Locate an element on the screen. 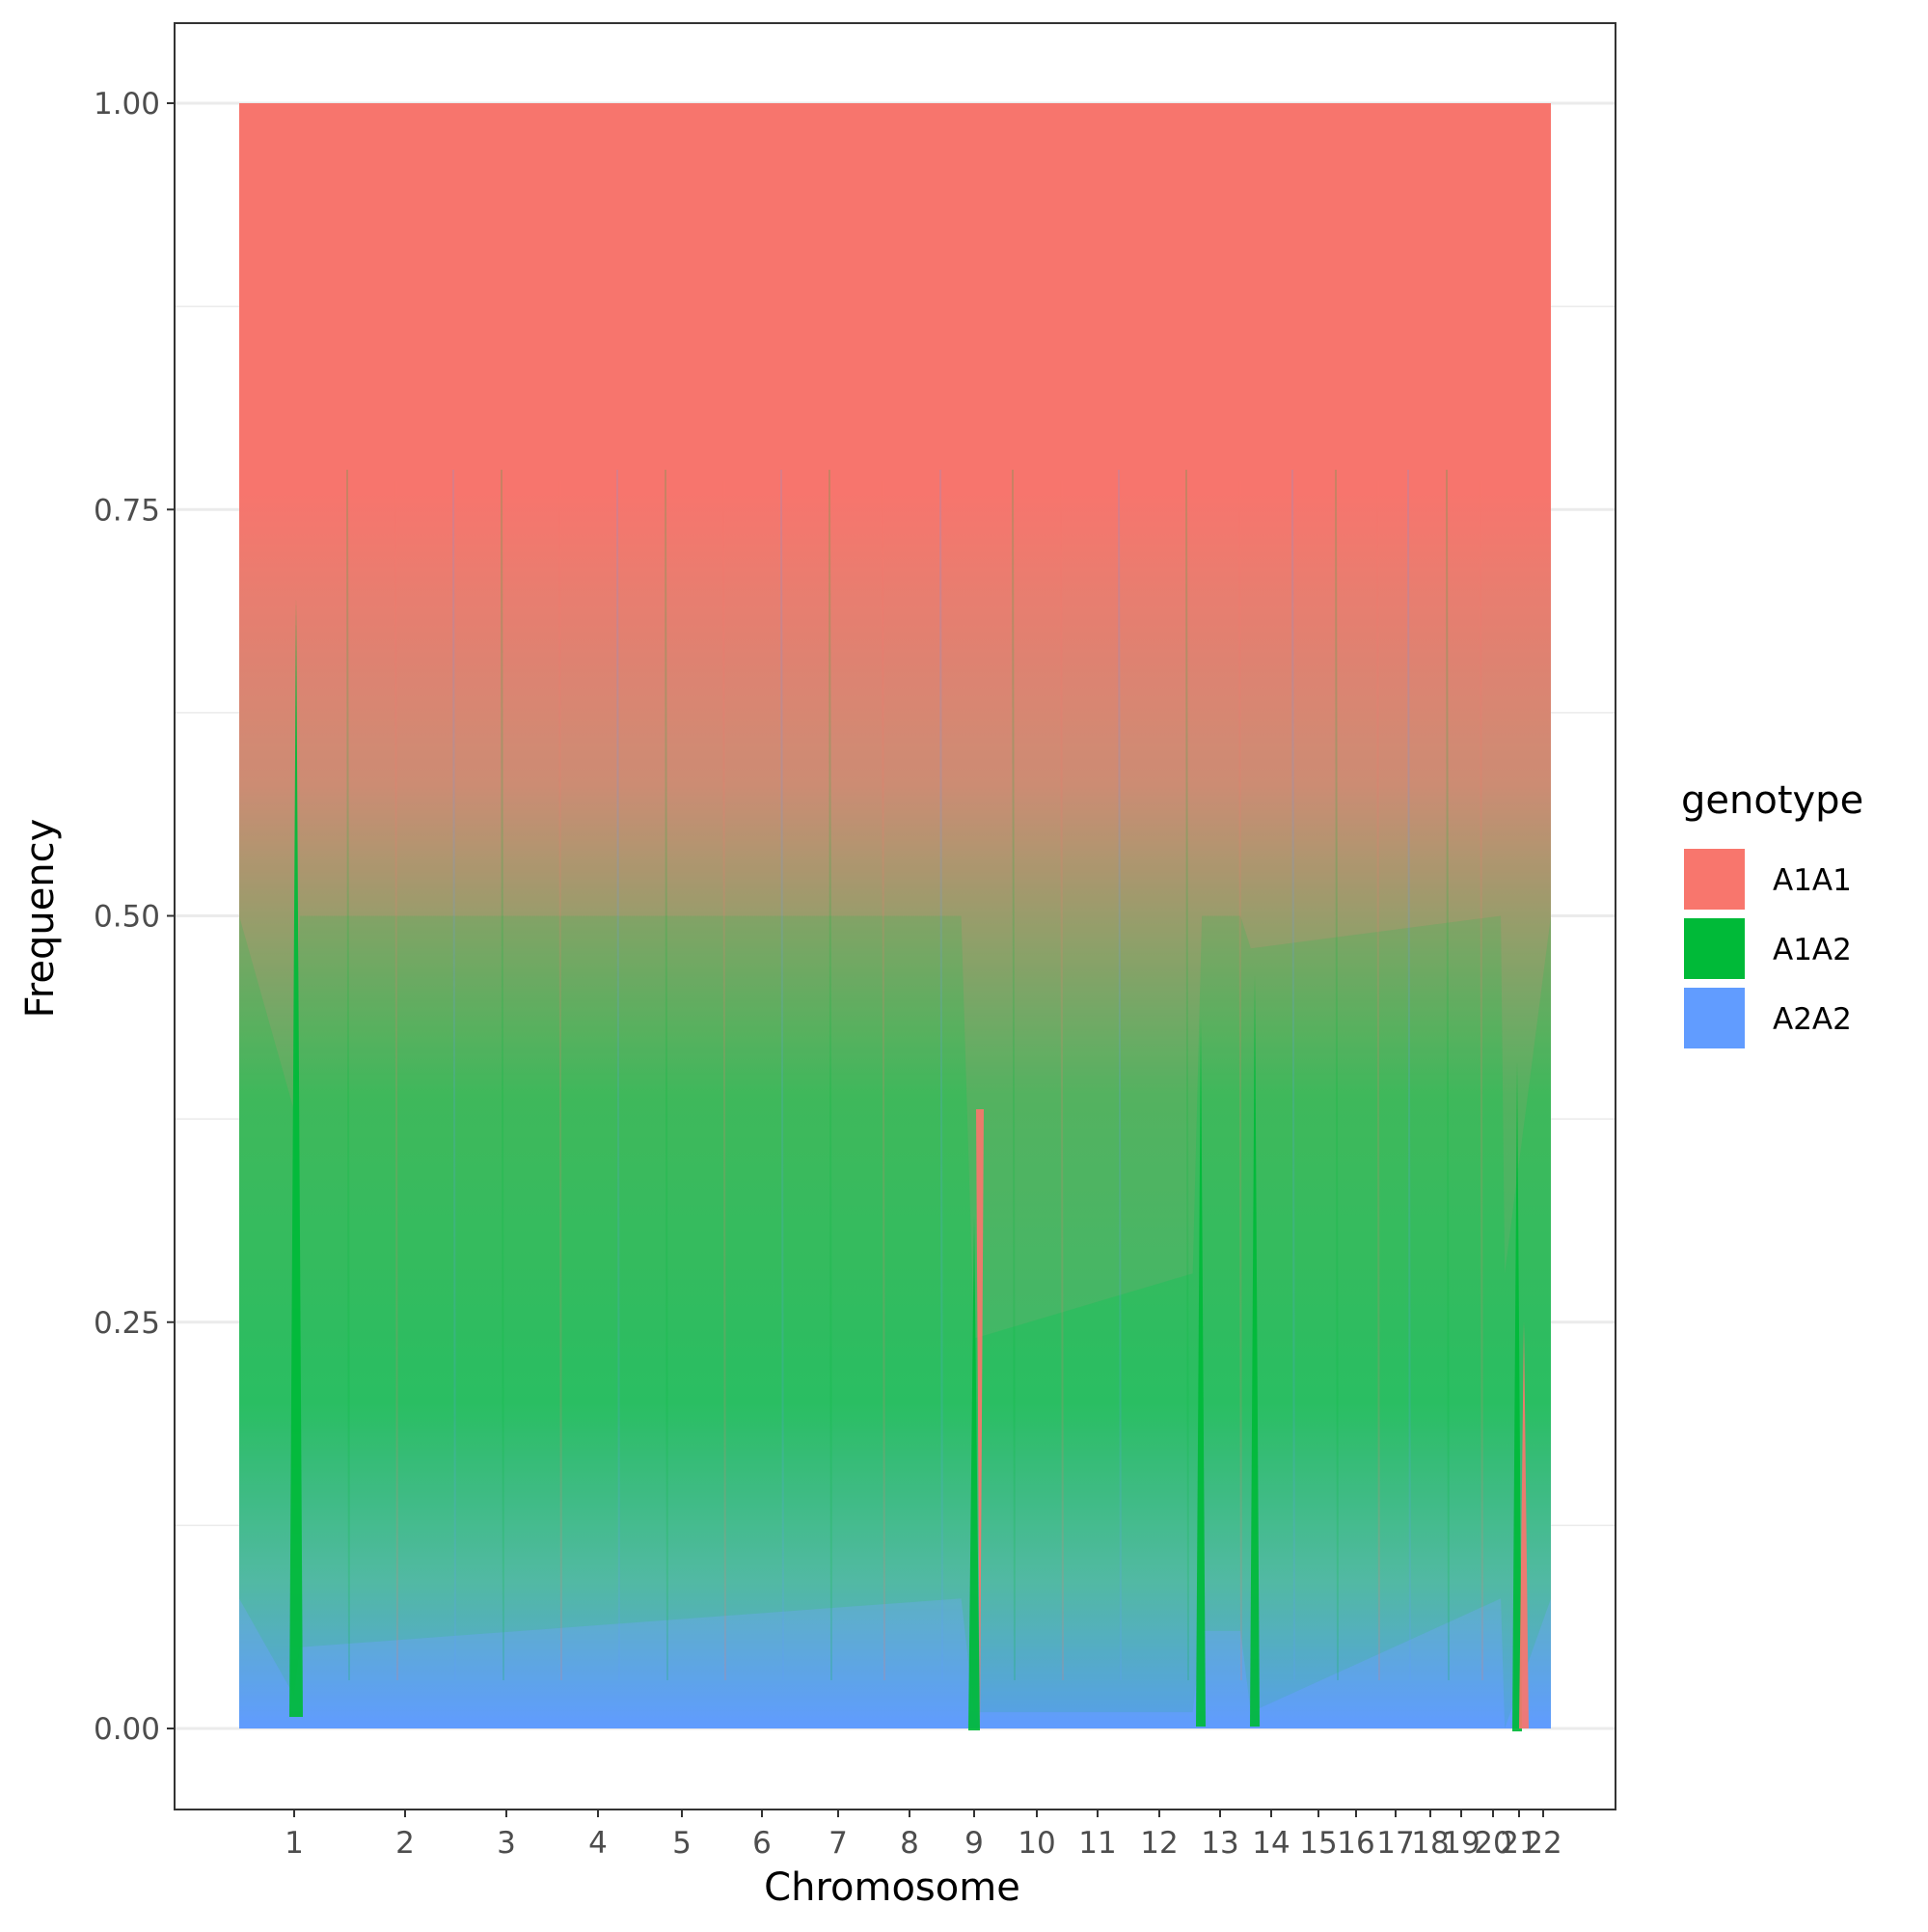 This screenshot has height=1932, width=1928. x-tick-label: 7 is located at coordinates (838, 1843).